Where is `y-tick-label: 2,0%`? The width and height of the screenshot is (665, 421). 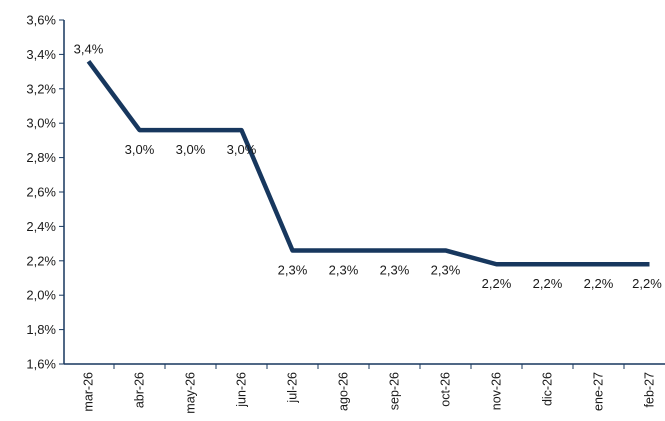
y-tick-label: 2,0% is located at coordinates (41, 295).